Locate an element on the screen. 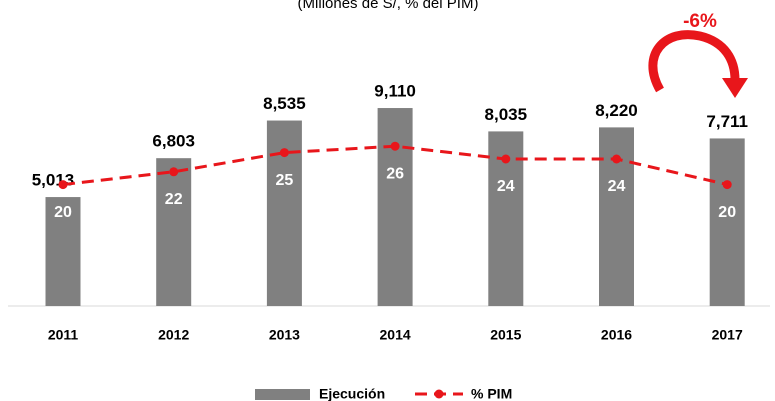  bar-value-label: 7,711 is located at coordinates (727, 121).